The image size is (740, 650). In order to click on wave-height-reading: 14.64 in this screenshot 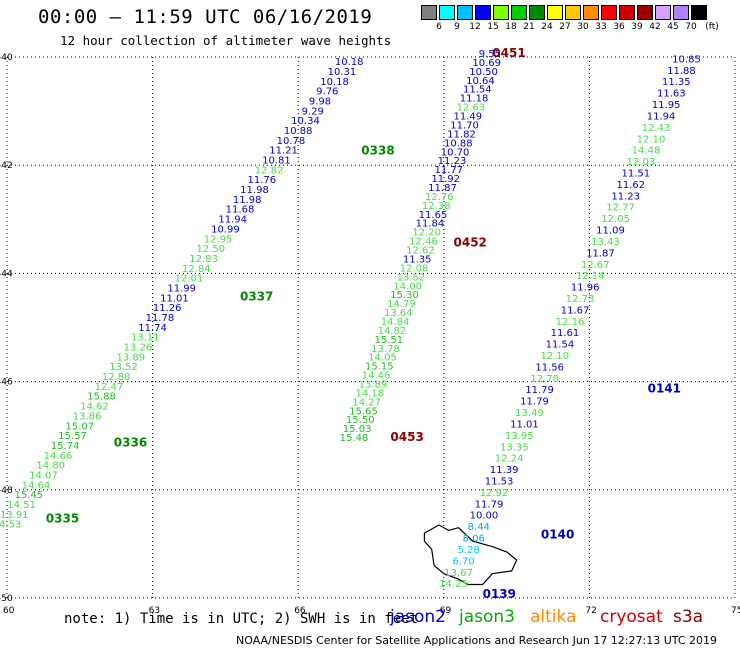, I will do `click(36, 485)`.